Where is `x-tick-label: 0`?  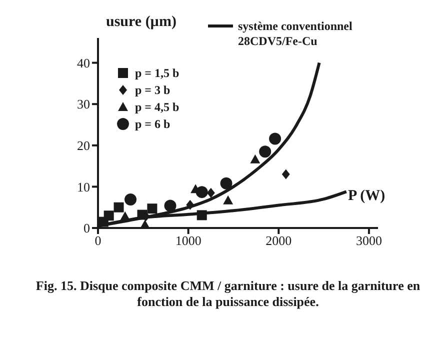 x-tick-label: 0 is located at coordinates (98, 240).